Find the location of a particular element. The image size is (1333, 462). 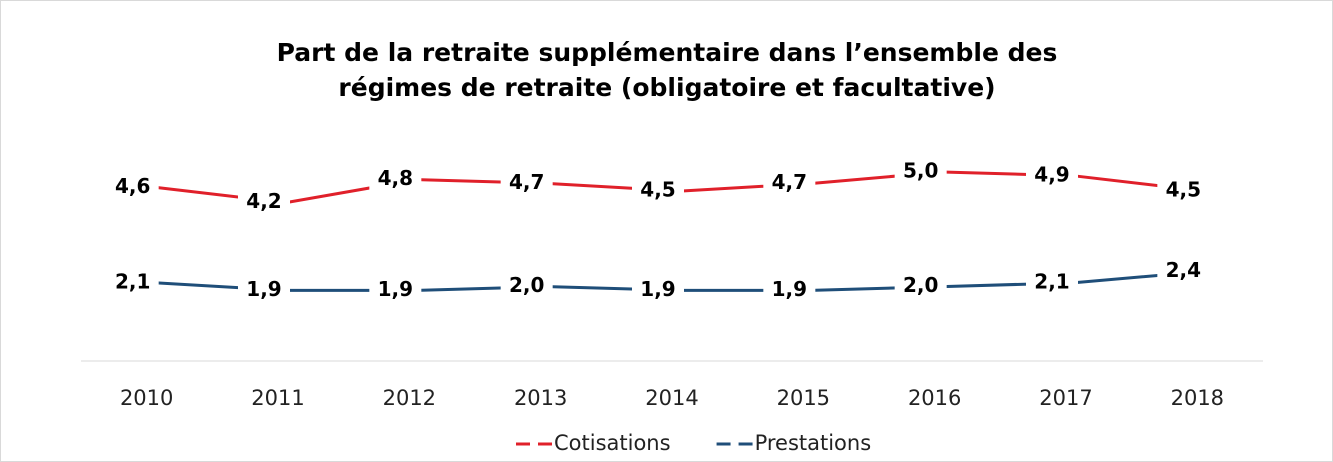

data-label: 4,6 is located at coordinates (132, 186).